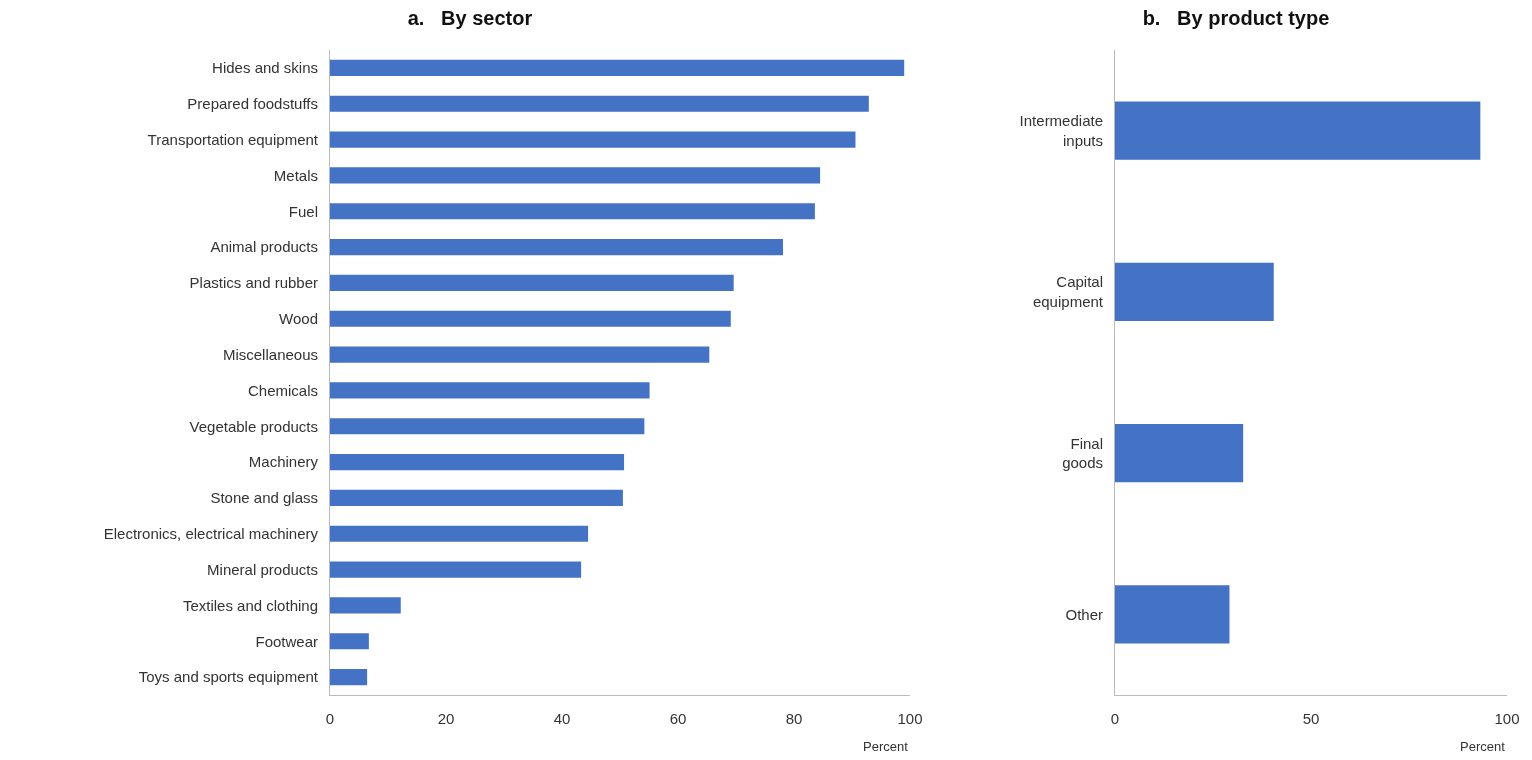 The height and width of the screenshot is (760, 1532). Describe the element at coordinates (303, 211) in the screenshot. I see `y-tick-label: Fuel` at that location.